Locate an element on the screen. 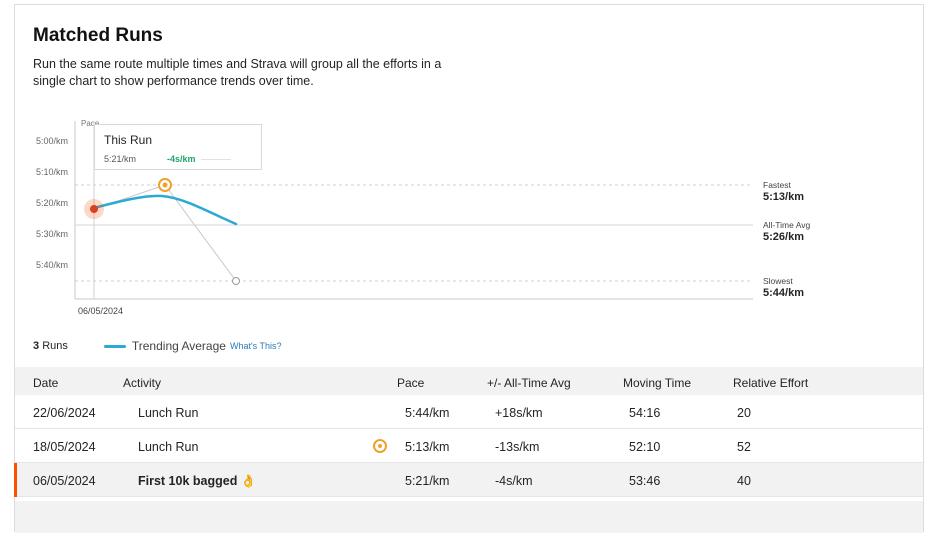 This screenshot has height=544, width=936. row-pace: 5:13/km is located at coordinates (427, 447).